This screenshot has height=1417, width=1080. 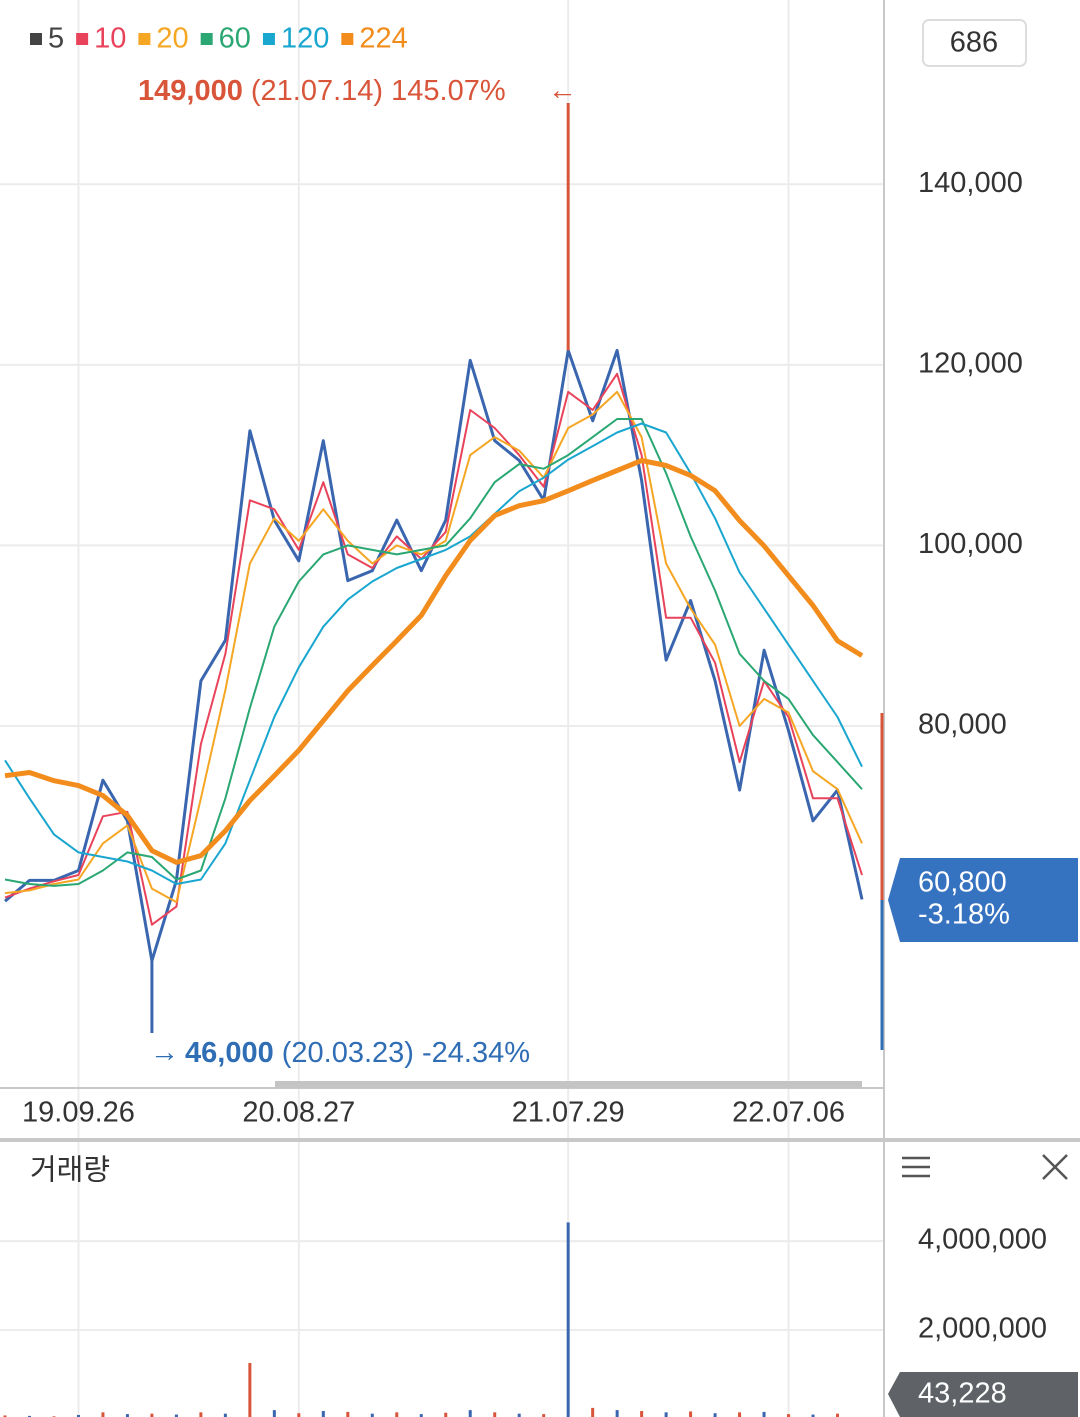 I want to click on y-tick-label: 2,000,000, so click(x=982, y=1329).